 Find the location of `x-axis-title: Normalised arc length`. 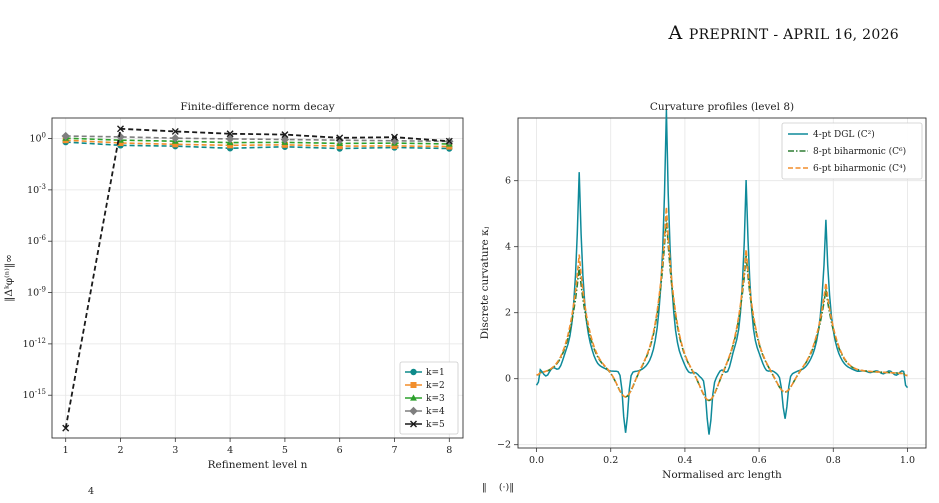

x-axis-title: Normalised arc length is located at coordinates (722, 475).